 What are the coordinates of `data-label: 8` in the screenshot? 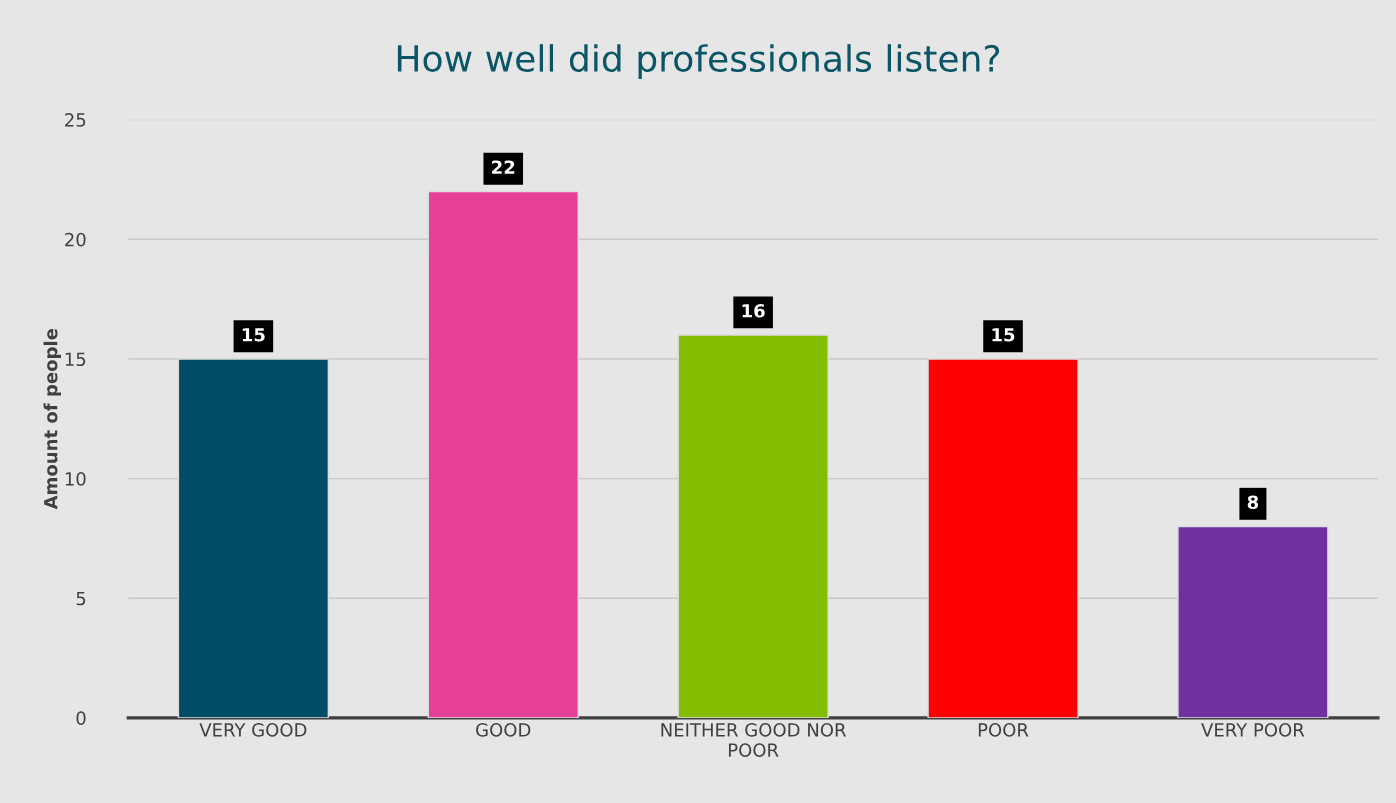 It's located at (1253, 502).